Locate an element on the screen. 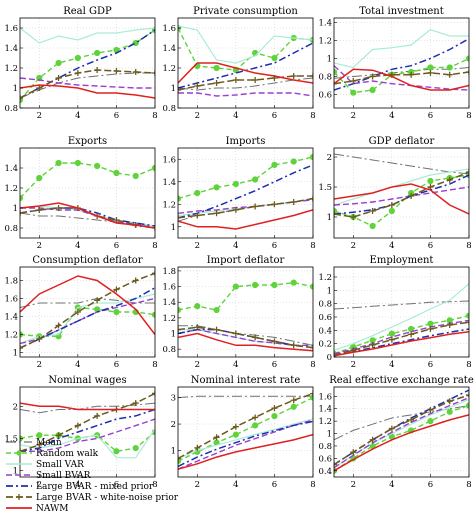 Image resolution: width=474 pixels, height=523 pixels. panel-title: Real effective exchange rate is located at coordinates (401, 380).